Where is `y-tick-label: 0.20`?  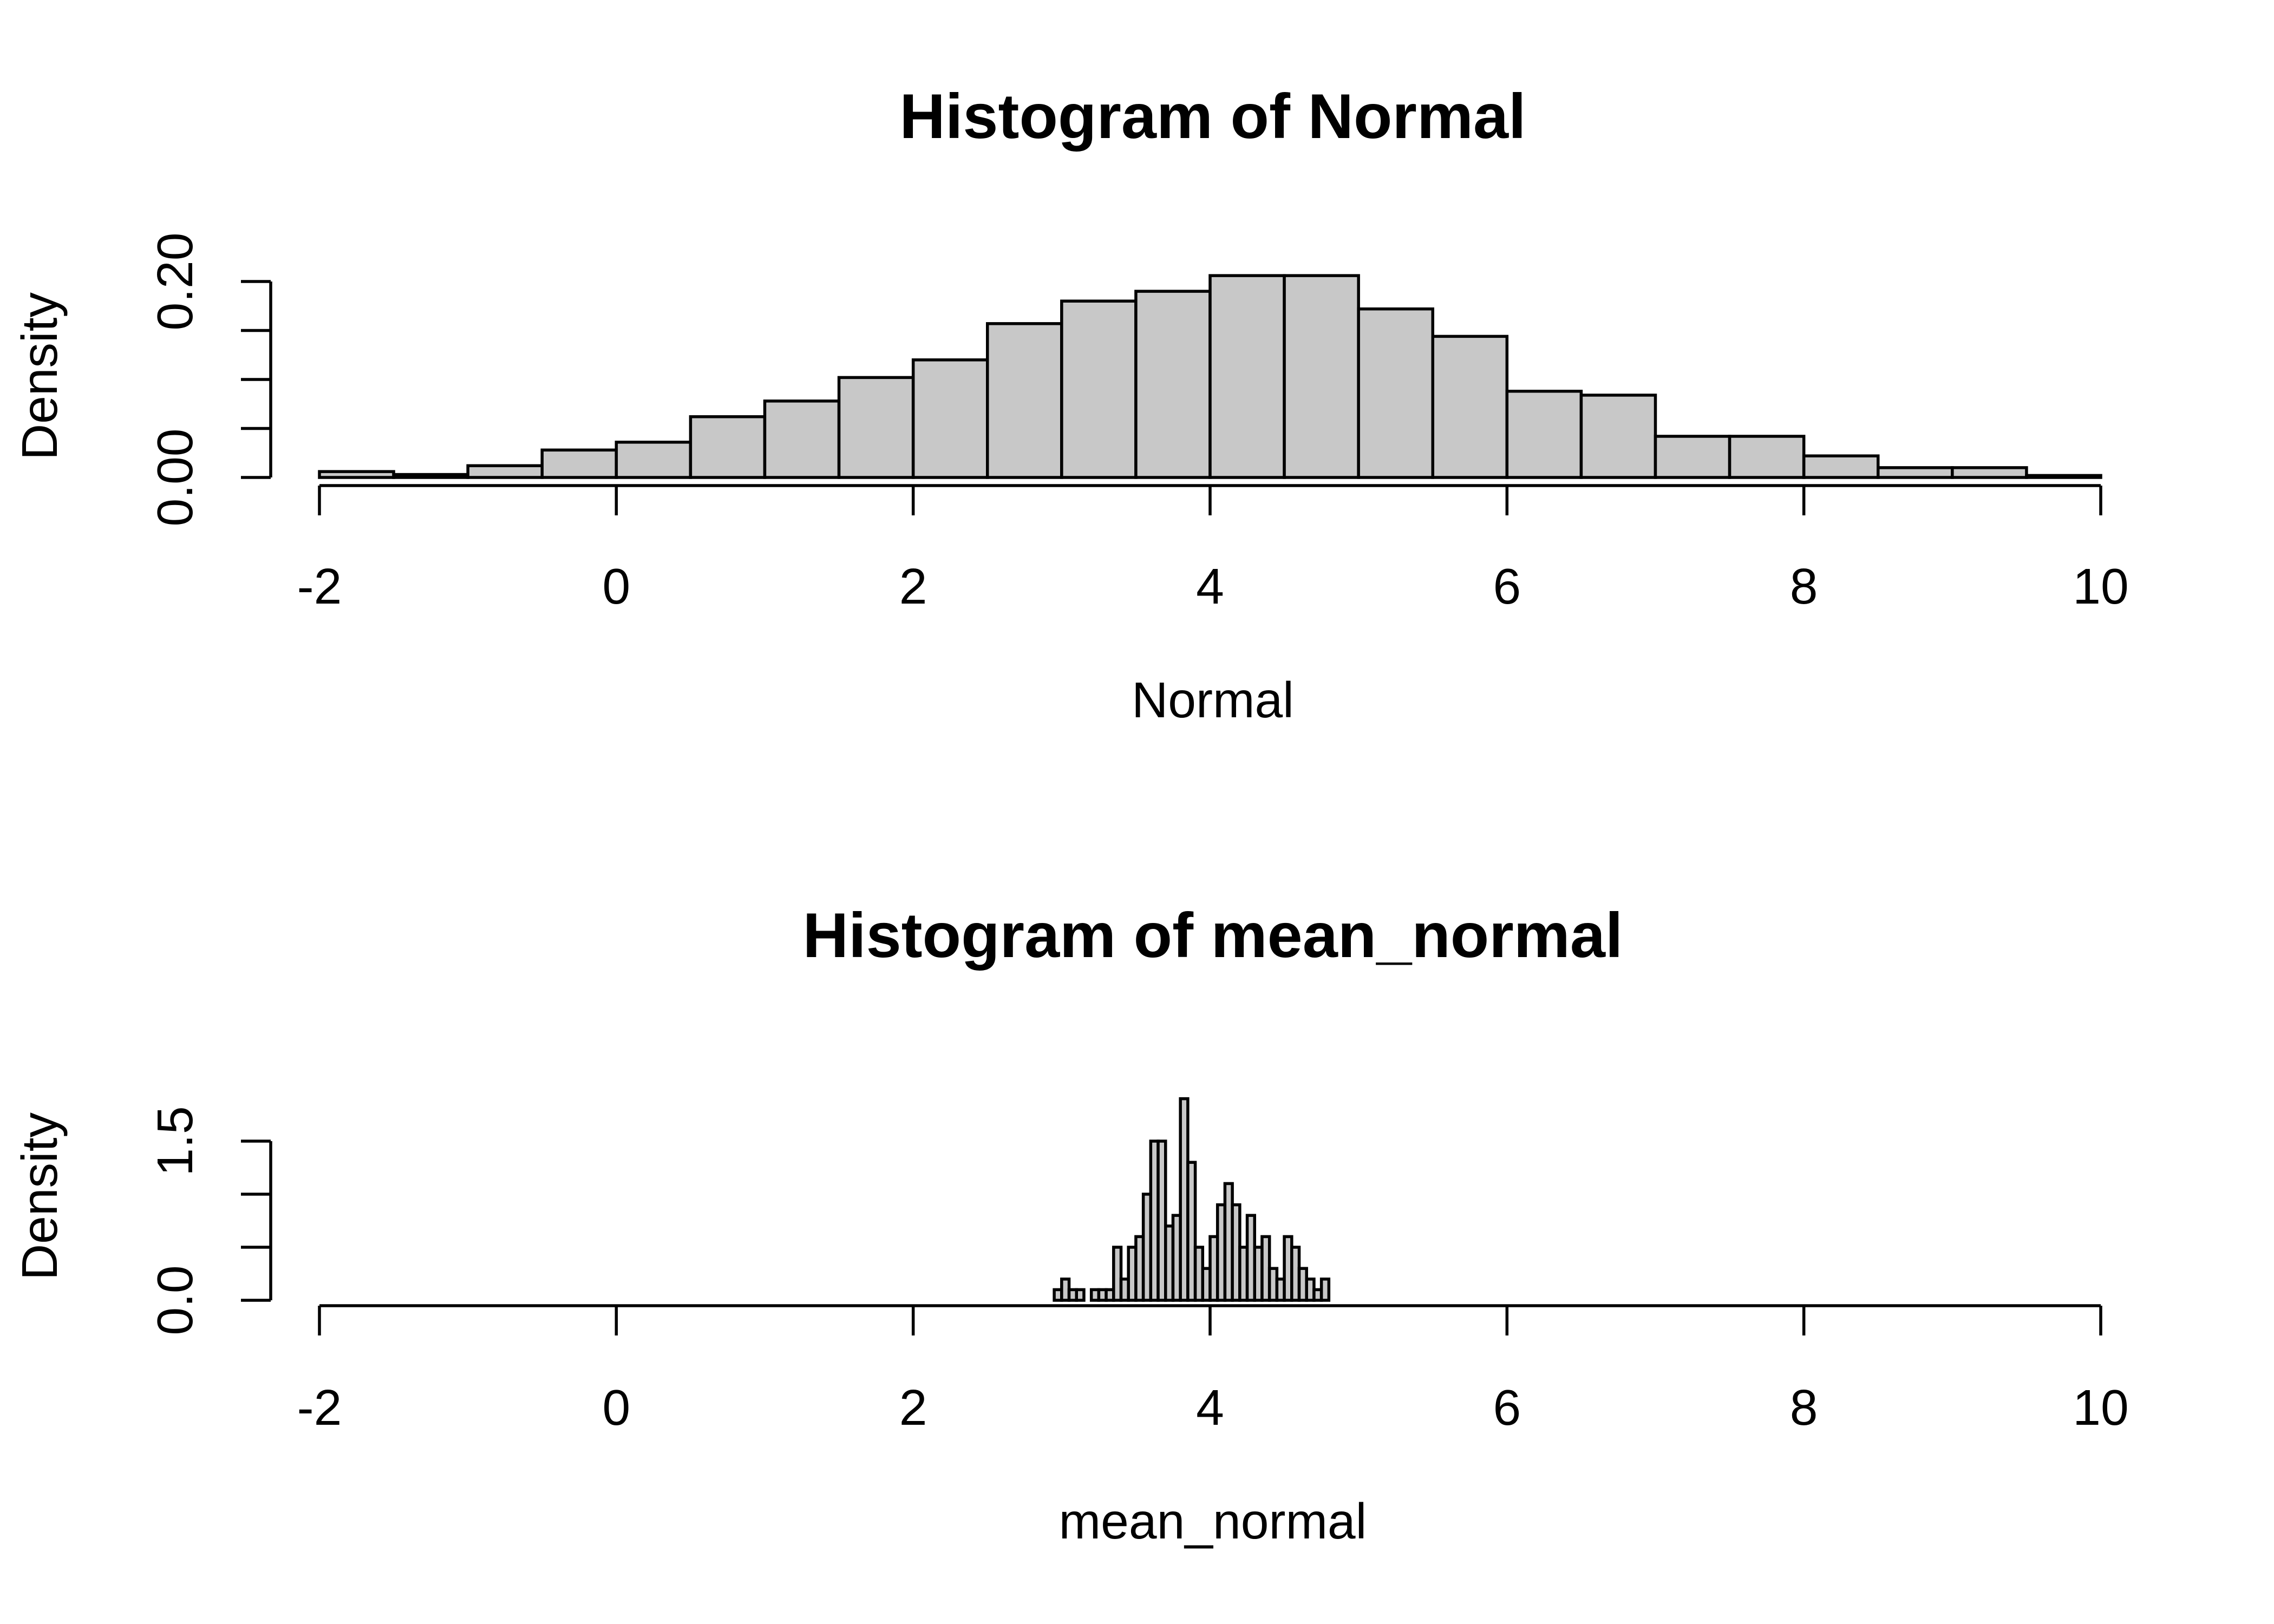 y-tick-label: 0.20 is located at coordinates (175, 281).